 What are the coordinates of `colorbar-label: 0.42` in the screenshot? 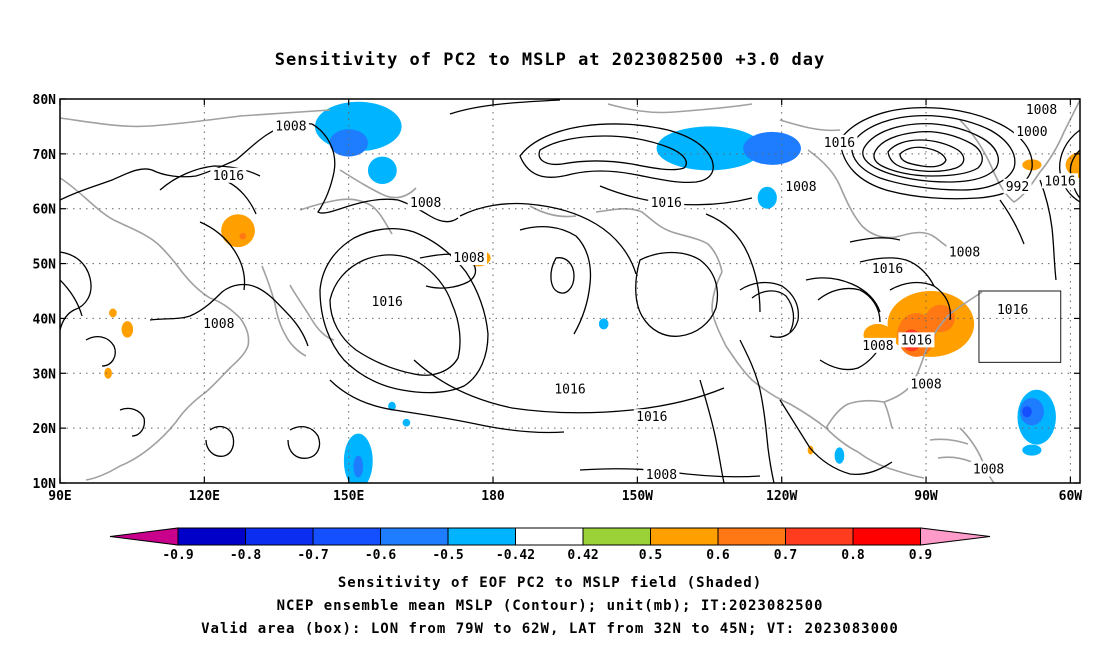 It's located at (582, 555).